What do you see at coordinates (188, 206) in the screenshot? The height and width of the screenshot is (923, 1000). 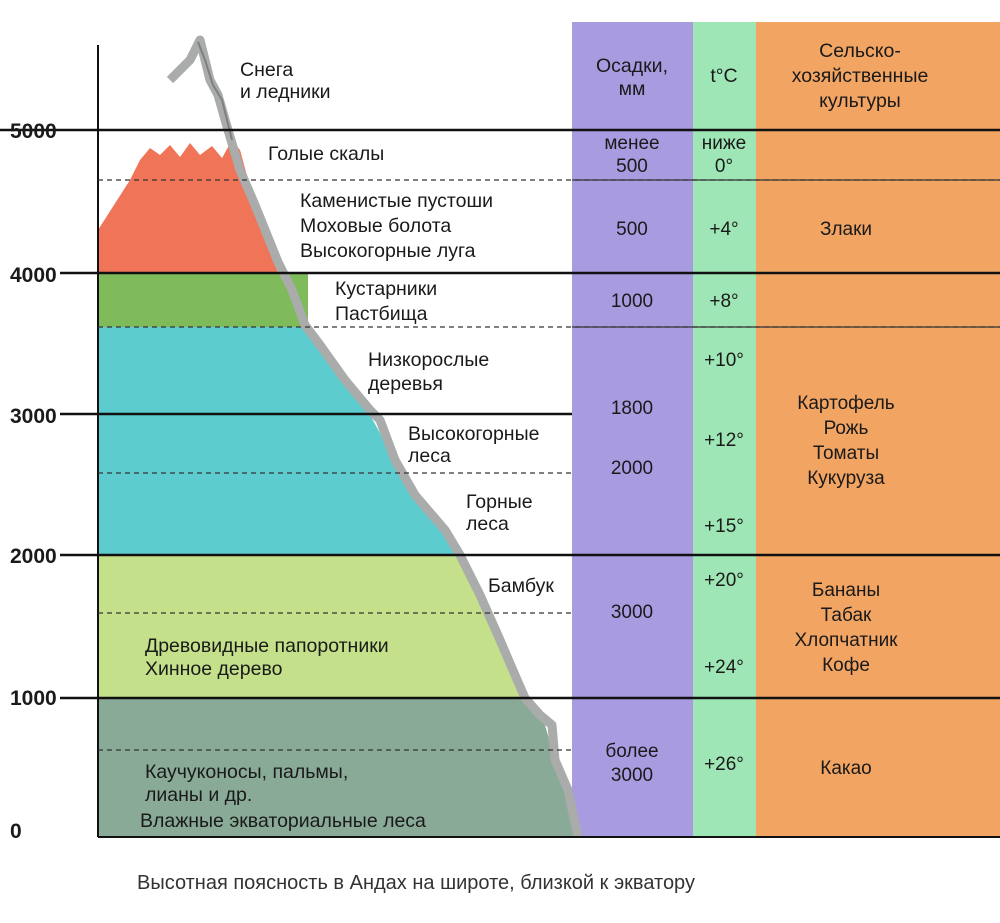 I see `snow-belt` at bounding box center [188, 206].